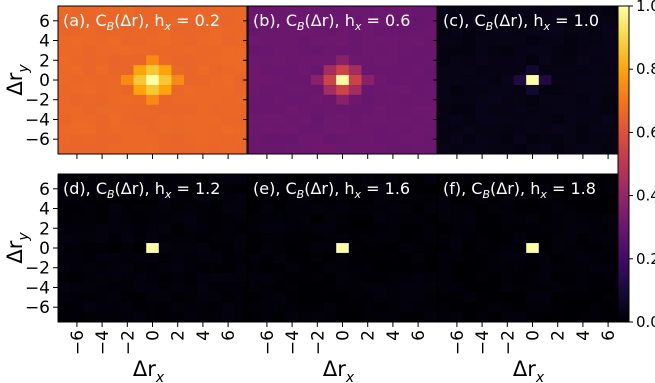  What do you see at coordinates (44, 81) in the screenshot?
I see `y-tick-label: 0` at bounding box center [44, 81].